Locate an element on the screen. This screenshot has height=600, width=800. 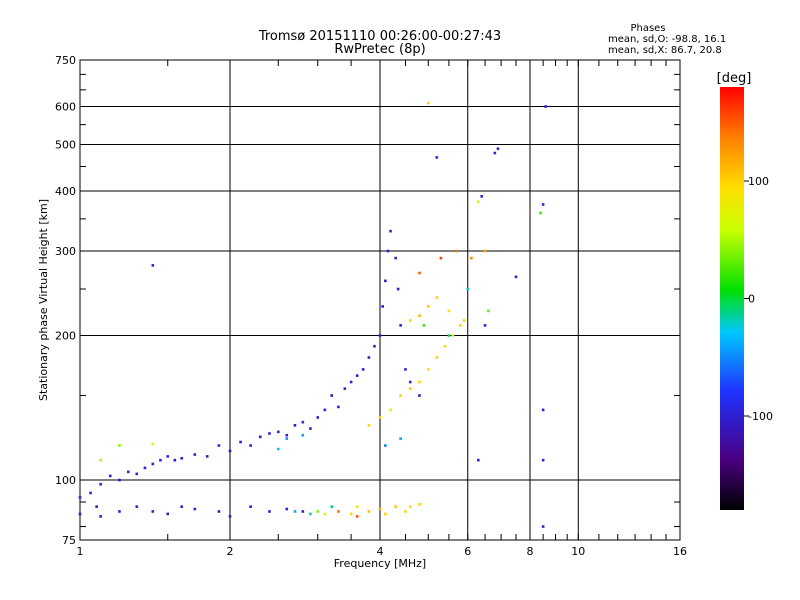
y-tick-label: 100 is located at coordinates (65, 480).